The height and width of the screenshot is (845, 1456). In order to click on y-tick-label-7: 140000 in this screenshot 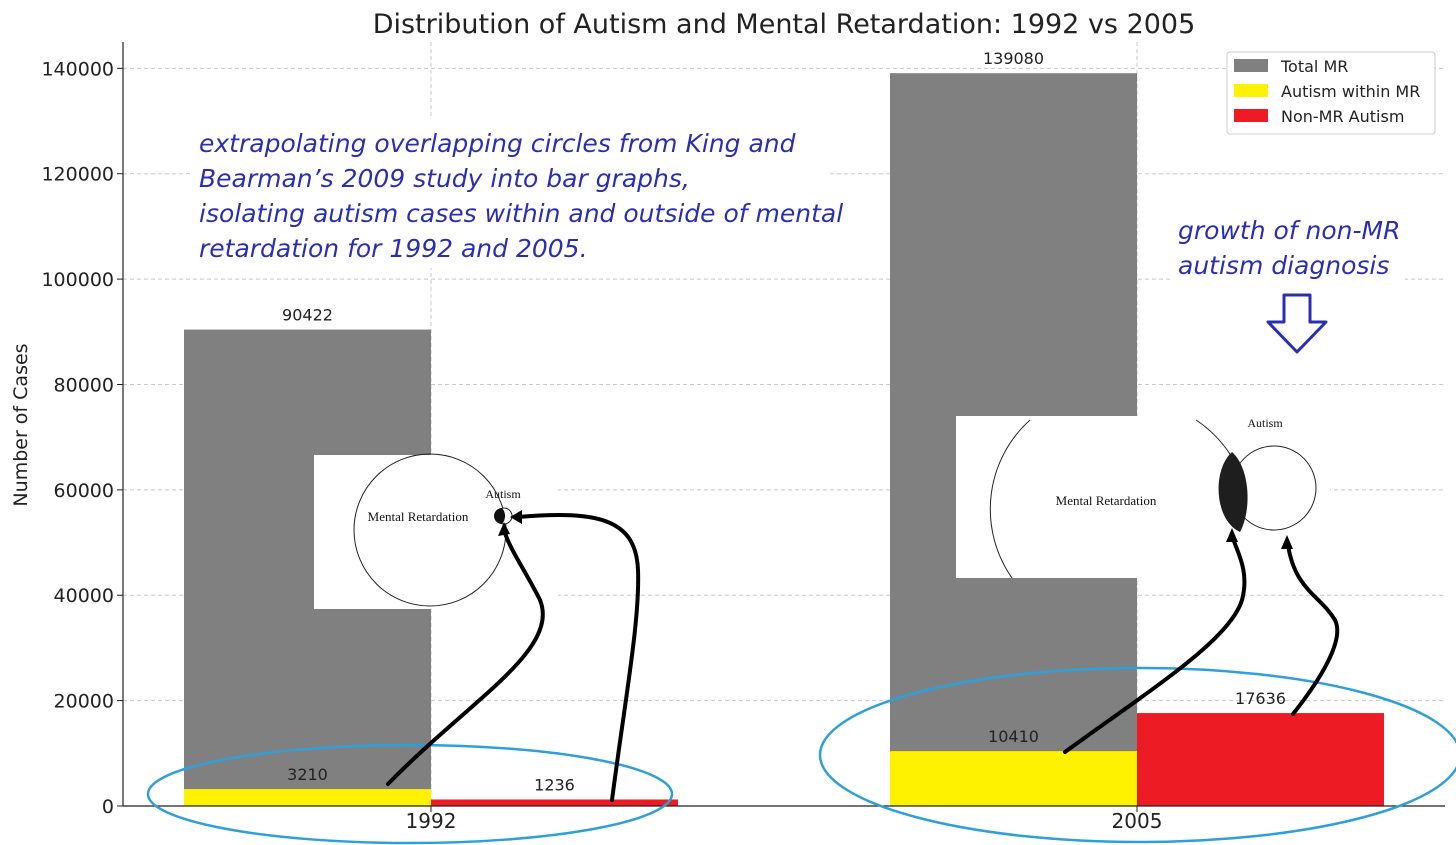, I will do `click(77, 69)`.